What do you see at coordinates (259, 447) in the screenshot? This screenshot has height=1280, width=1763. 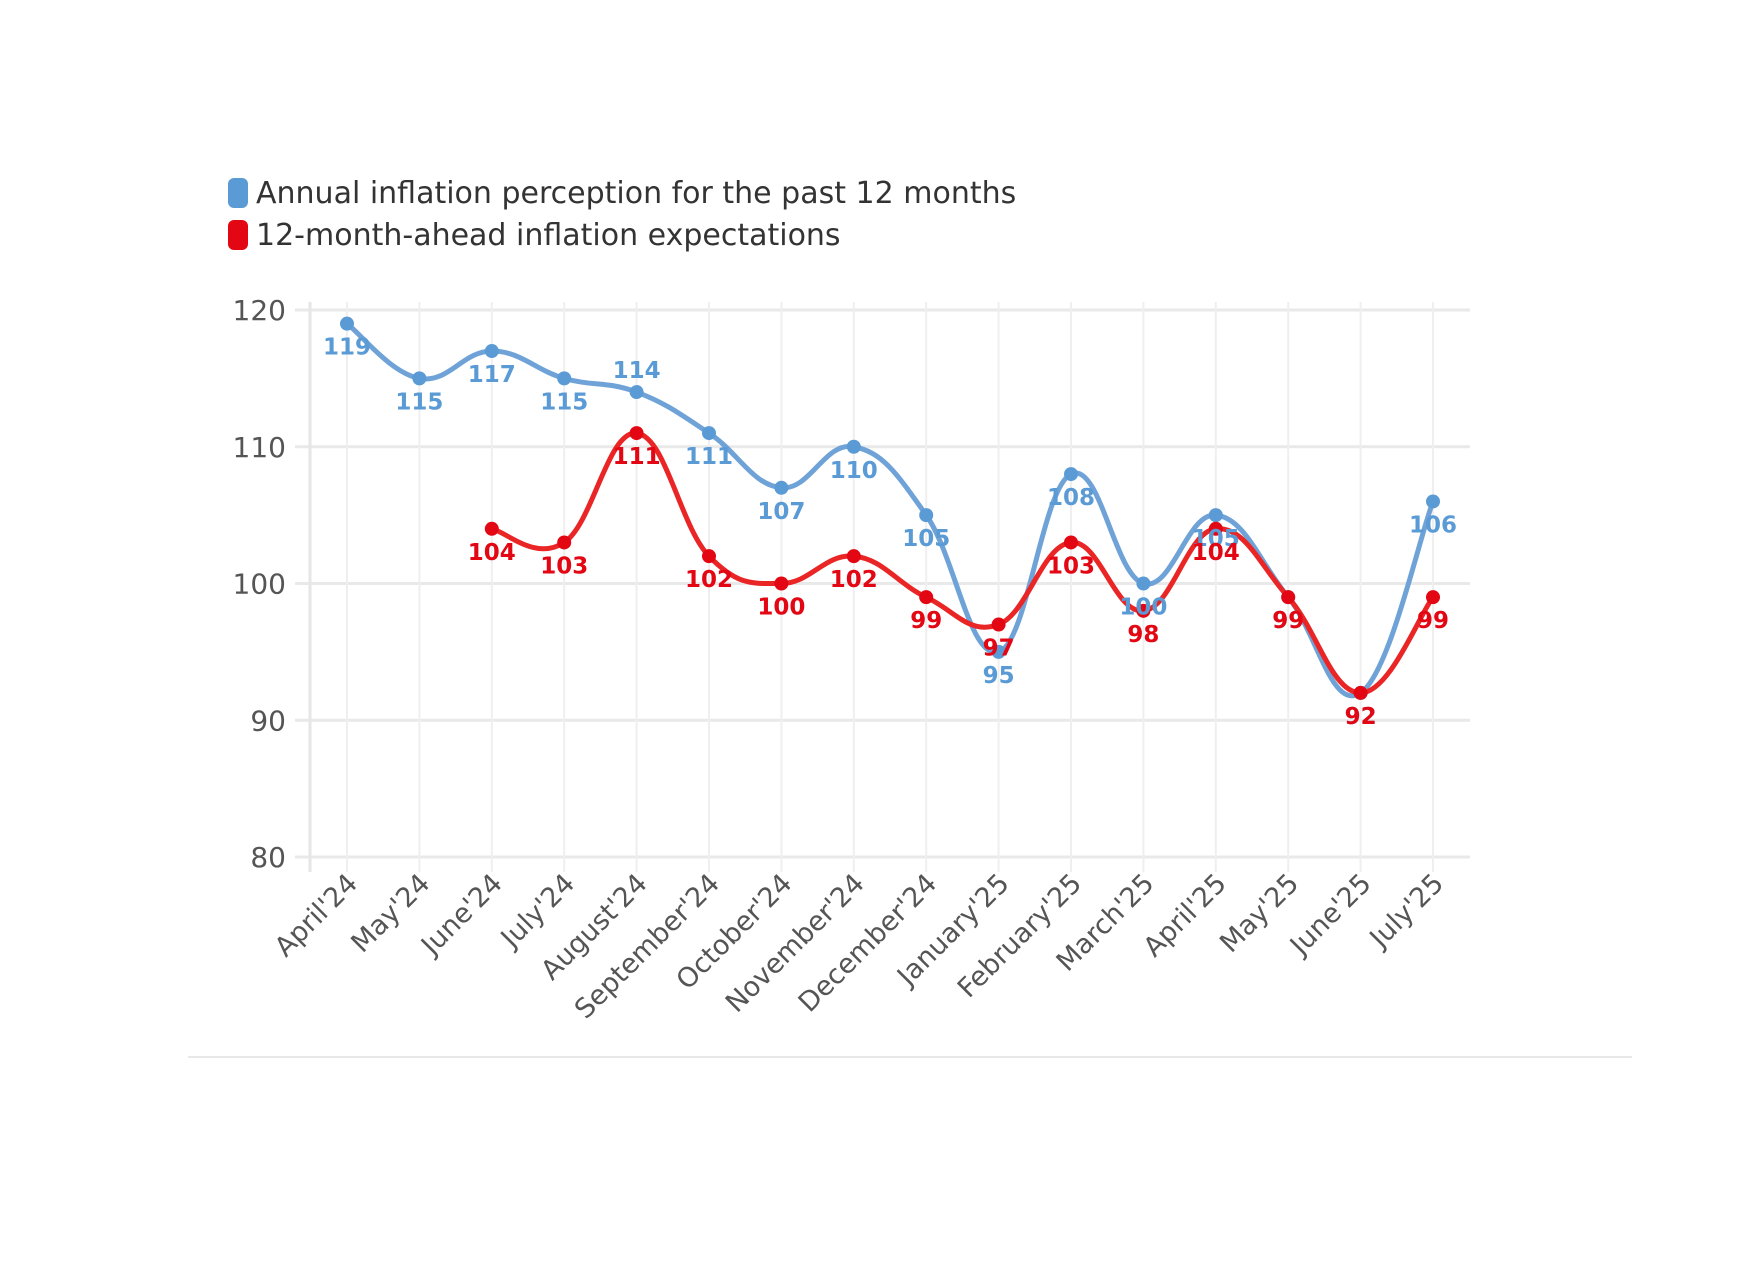 I see `y-tick-label-110: 110` at bounding box center [259, 447].